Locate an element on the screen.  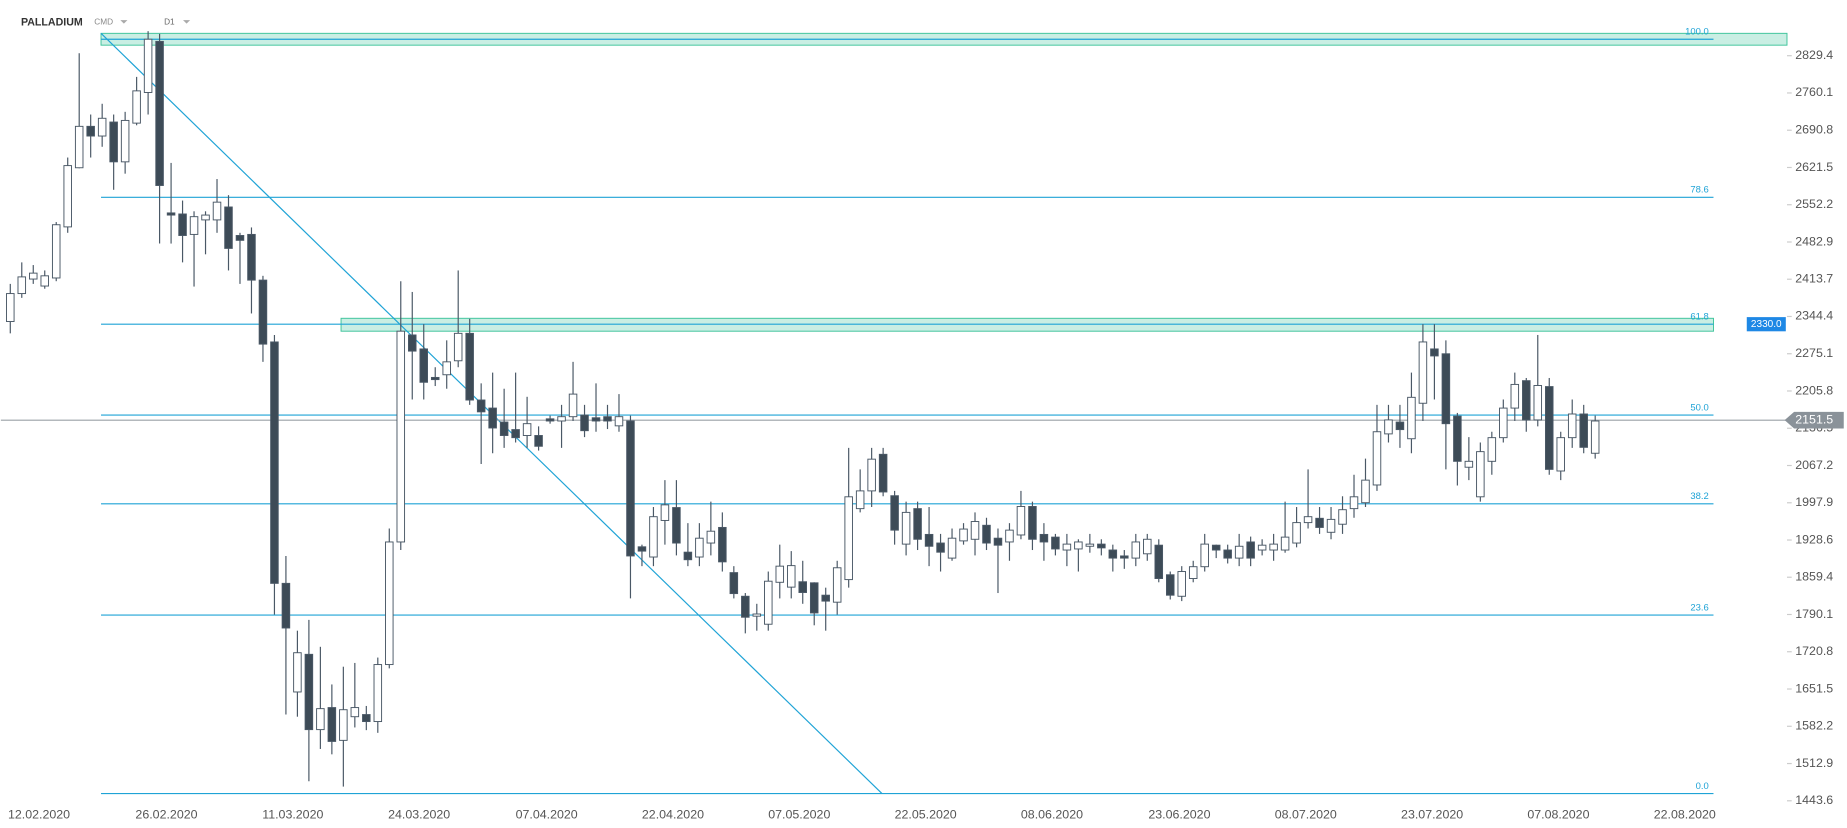
fib-label: 61.8 is located at coordinates (1699, 317).